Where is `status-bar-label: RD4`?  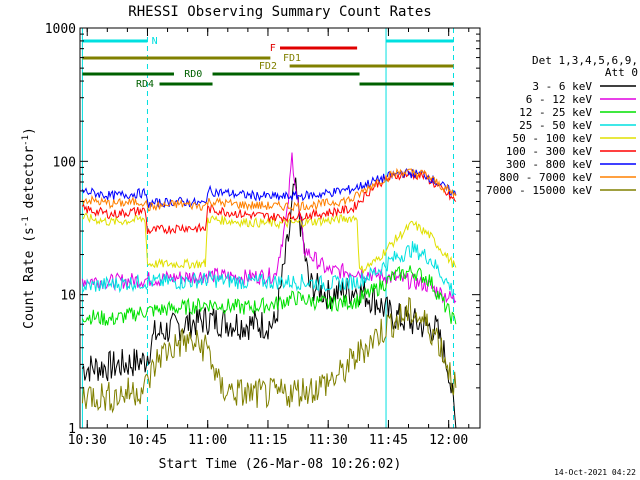 status-bar-label: RD4 is located at coordinates (145, 84).